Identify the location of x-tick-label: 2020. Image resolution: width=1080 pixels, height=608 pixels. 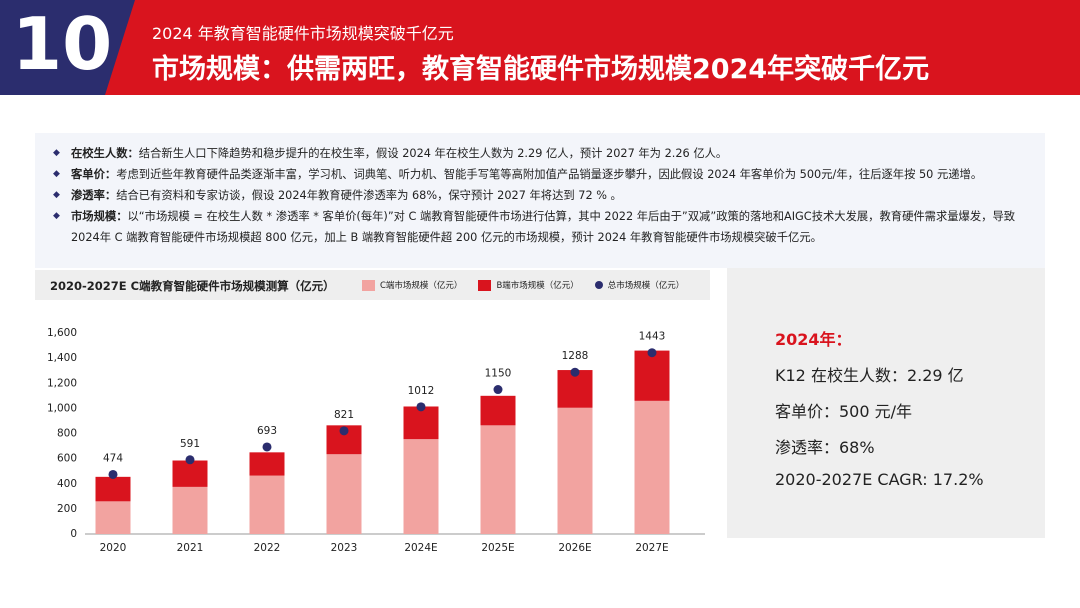
(113, 548).